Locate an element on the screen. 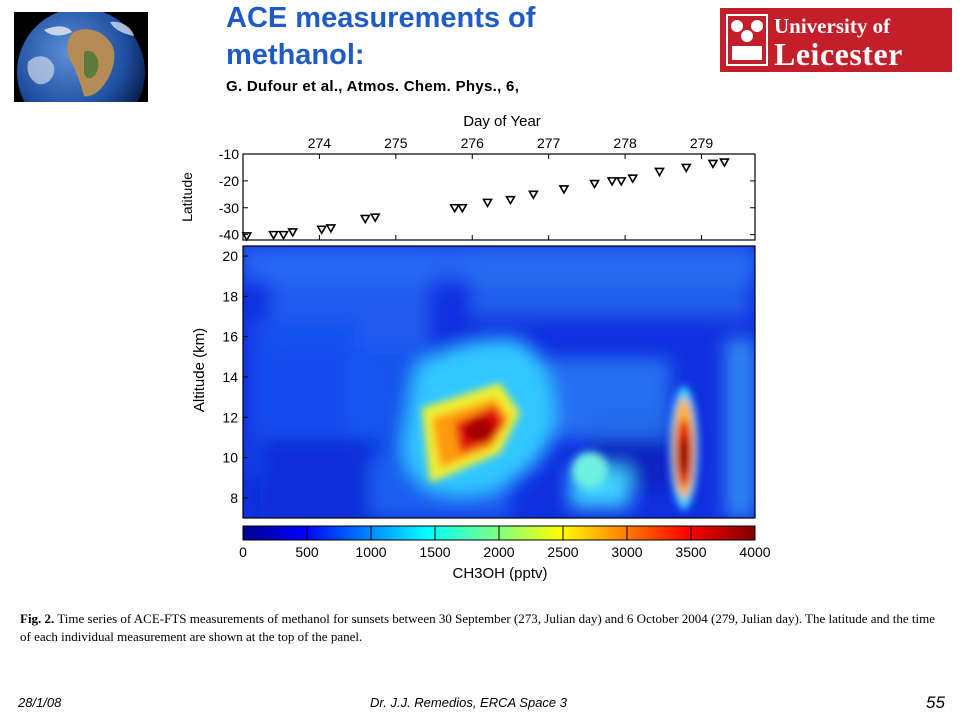 The height and width of the screenshot is (720, 960). crest-icon is located at coordinates (747, 40).